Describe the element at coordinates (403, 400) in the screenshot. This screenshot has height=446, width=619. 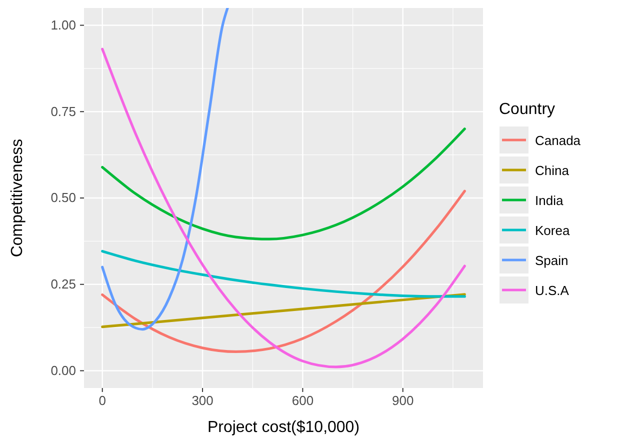
I see `x-tick-label: 900` at that location.